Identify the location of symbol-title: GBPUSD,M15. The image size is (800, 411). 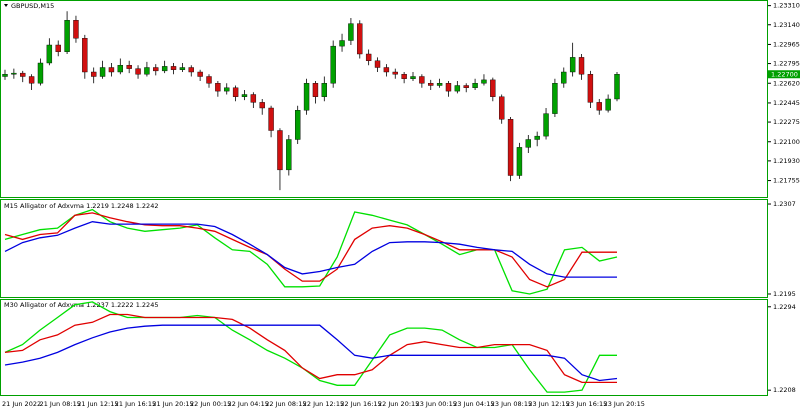
(32, 6).